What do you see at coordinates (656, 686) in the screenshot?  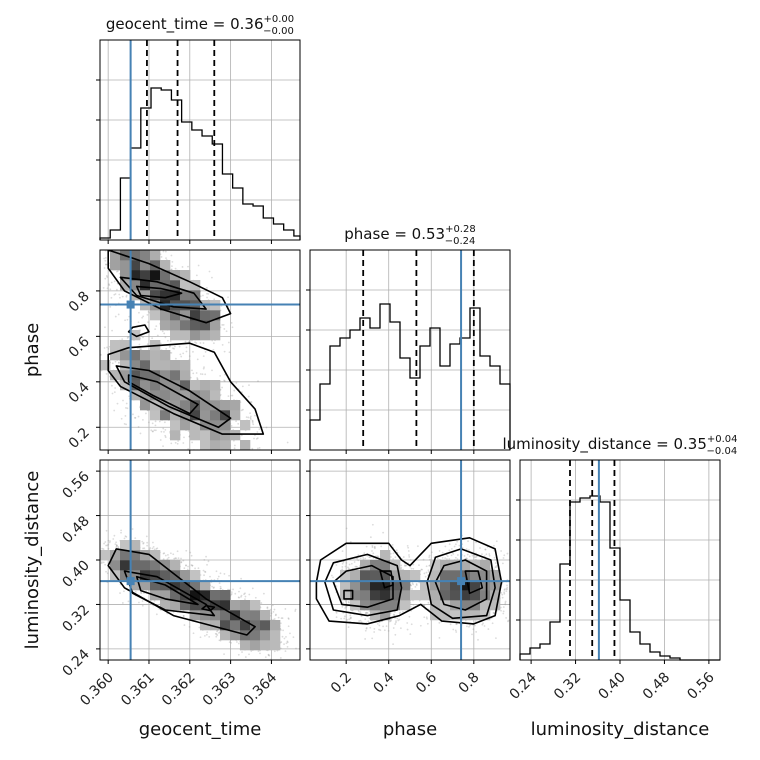 I see `x-tick-label: 0.48` at bounding box center [656, 686].